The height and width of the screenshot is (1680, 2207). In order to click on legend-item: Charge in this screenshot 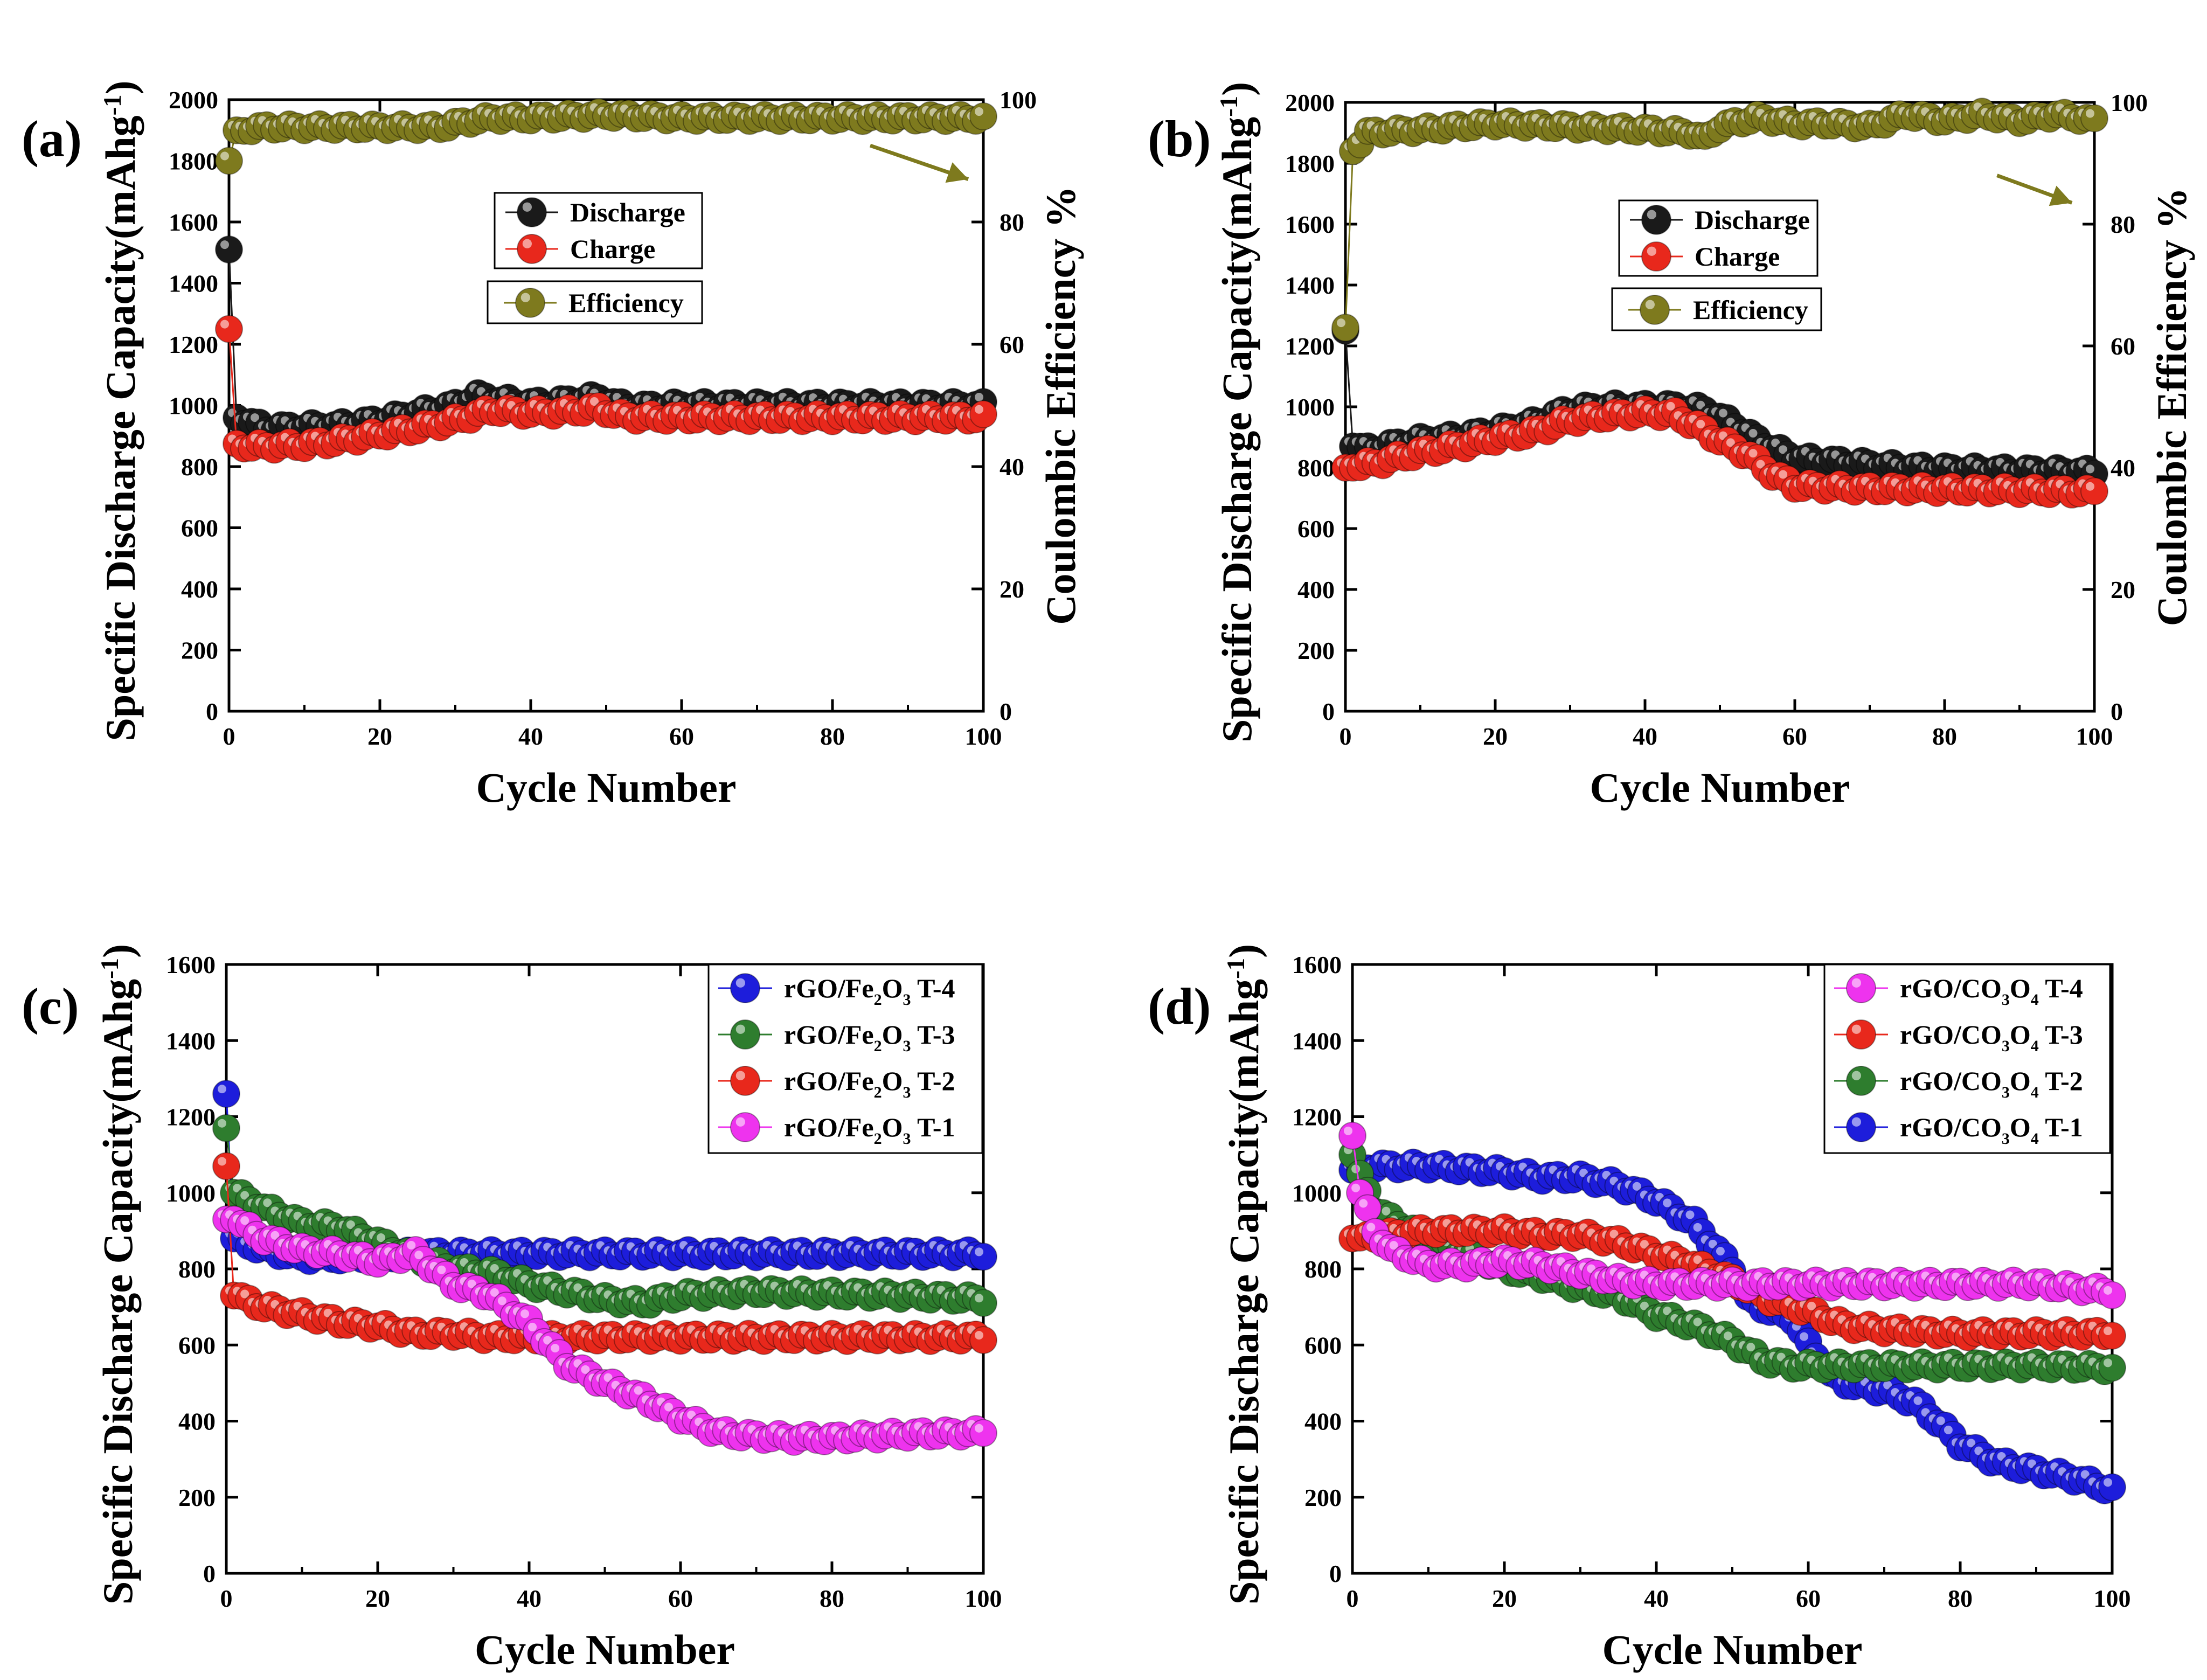, I will do `click(1705, 256)`.